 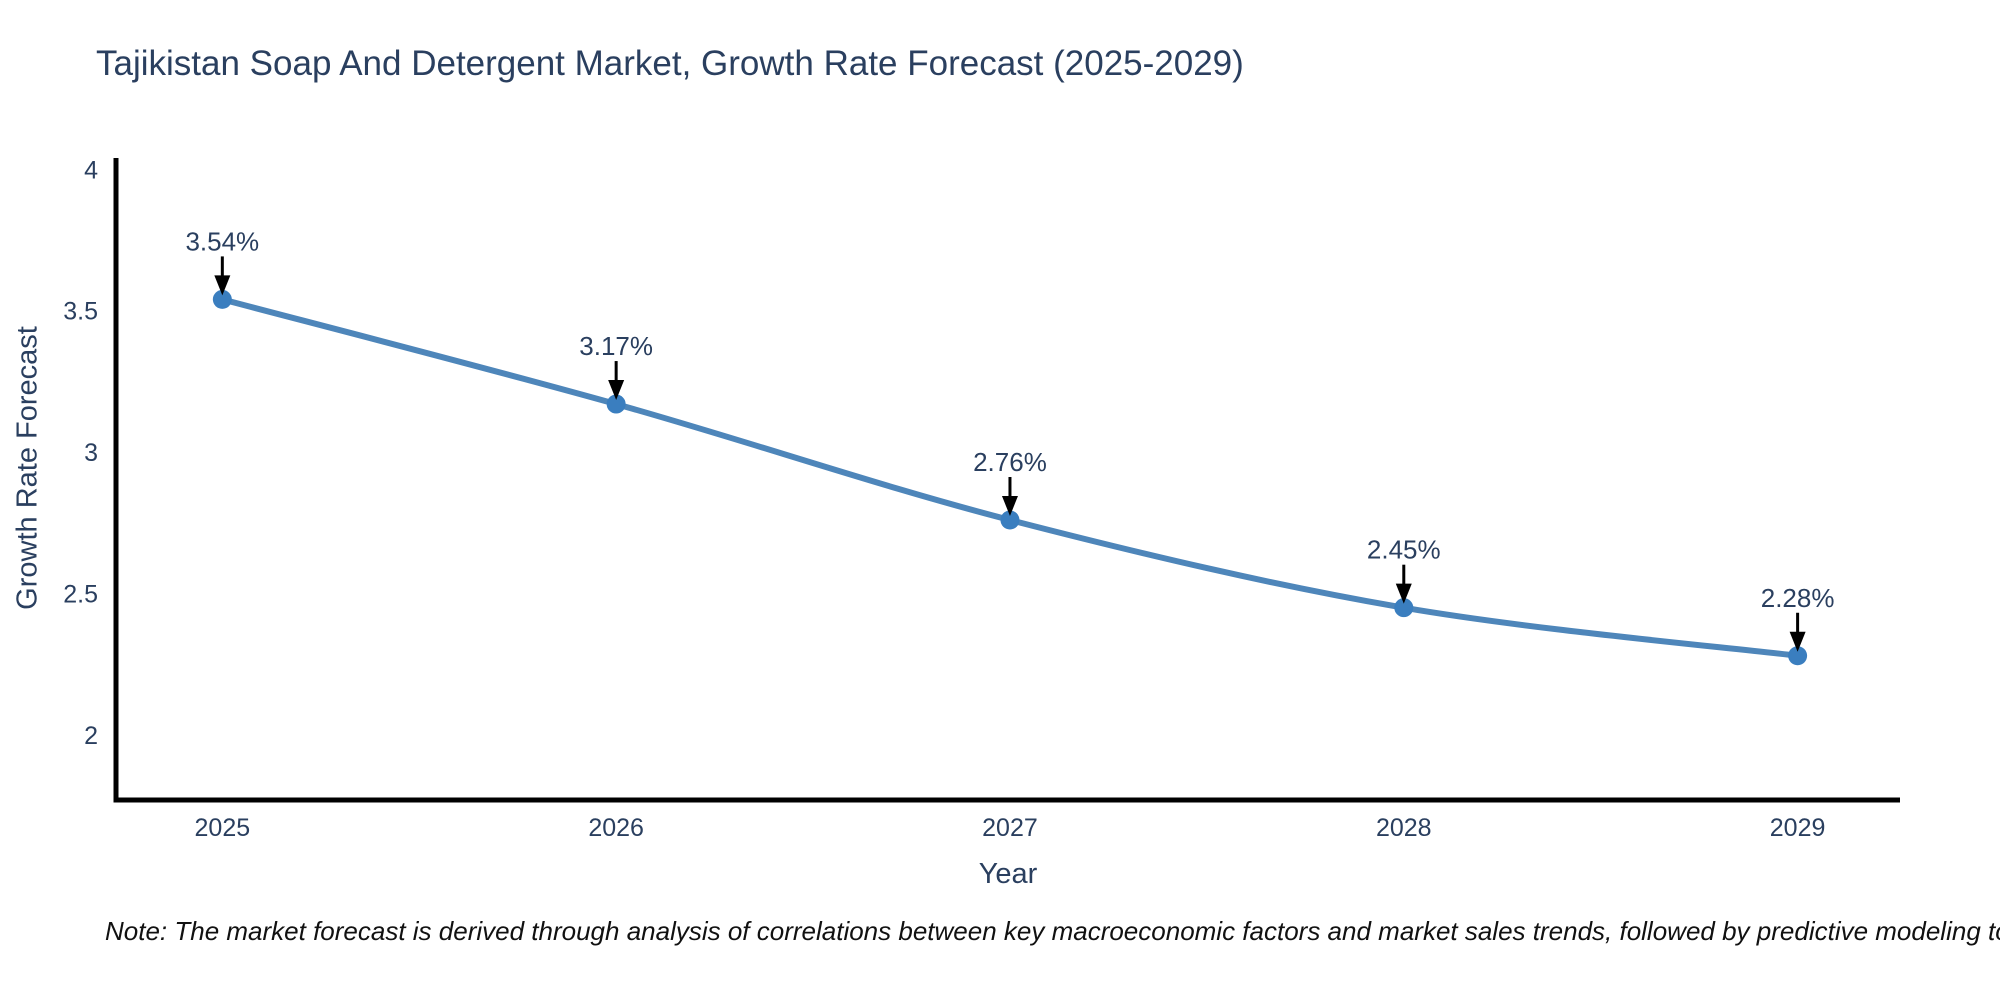 I want to click on x-axis-title: Year, so click(x=1008, y=874).